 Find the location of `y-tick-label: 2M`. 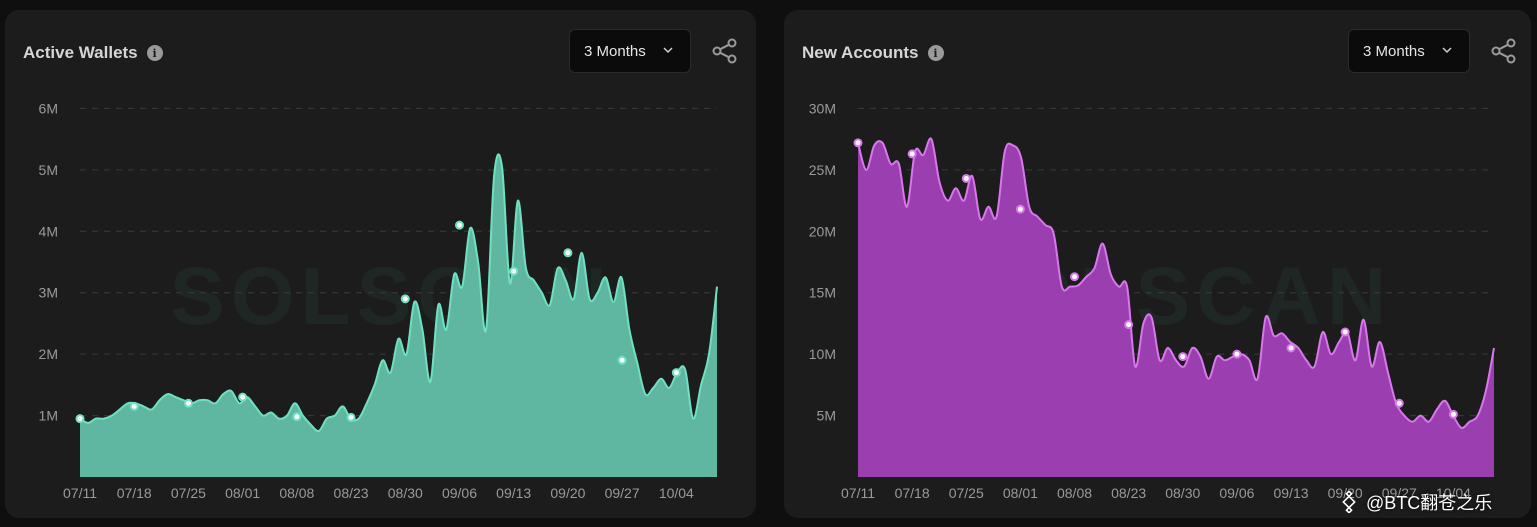

y-tick-label: 2M is located at coordinates (48, 354).